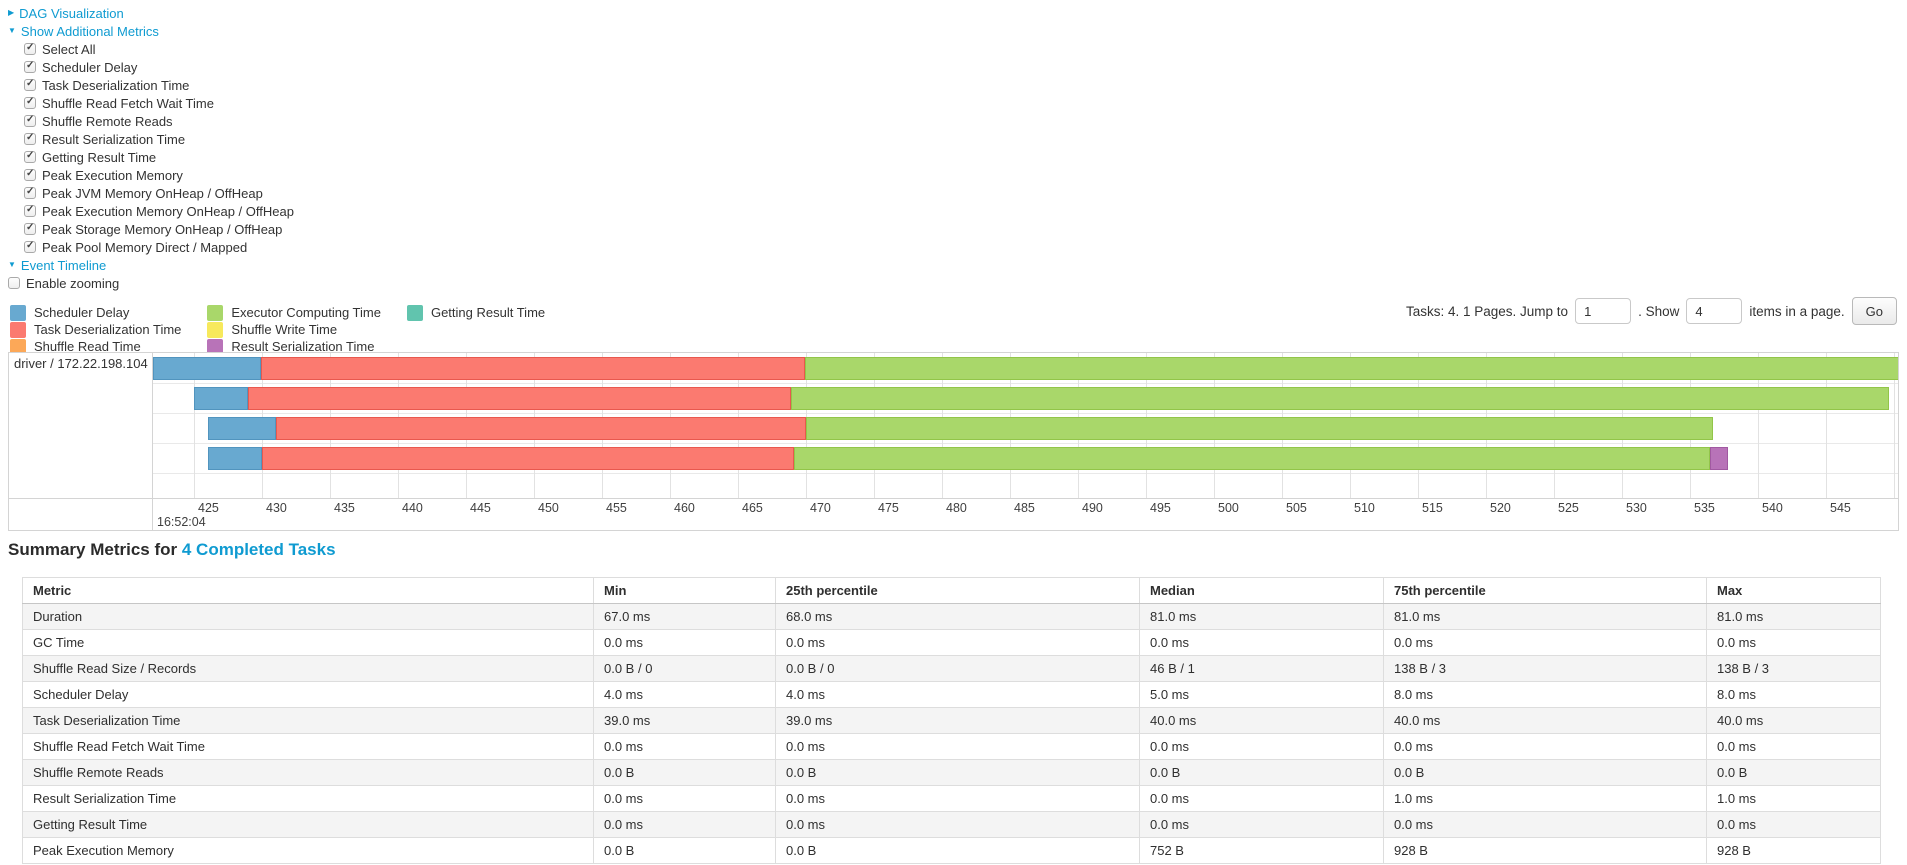 The width and height of the screenshot is (1907, 865). I want to click on metric-checkbox-label: Scheduler Delay, so click(90, 67).